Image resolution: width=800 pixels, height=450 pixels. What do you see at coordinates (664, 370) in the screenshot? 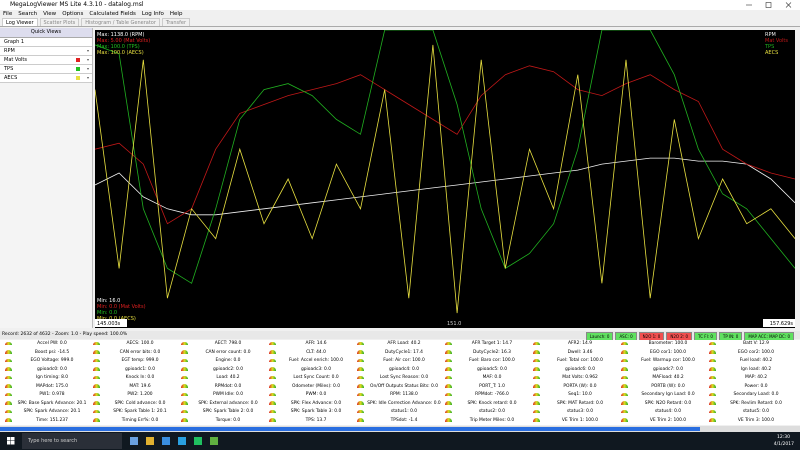
I see `gauge: gpioadc7: 0.0` at bounding box center [664, 370].